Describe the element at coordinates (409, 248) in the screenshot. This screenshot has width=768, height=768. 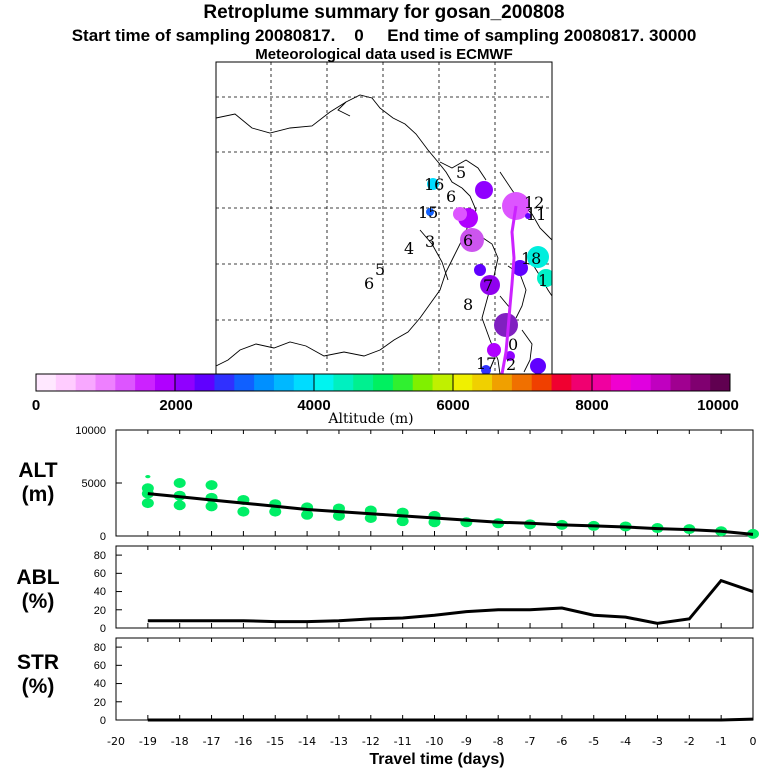
I see `day-label: 4` at that location.